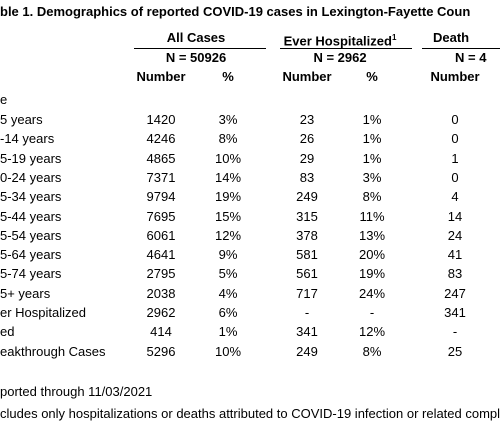  What do you see at coordinates (161, 332) in the screenshot?
I see `cell: 414` at bounding box center [161, 332].